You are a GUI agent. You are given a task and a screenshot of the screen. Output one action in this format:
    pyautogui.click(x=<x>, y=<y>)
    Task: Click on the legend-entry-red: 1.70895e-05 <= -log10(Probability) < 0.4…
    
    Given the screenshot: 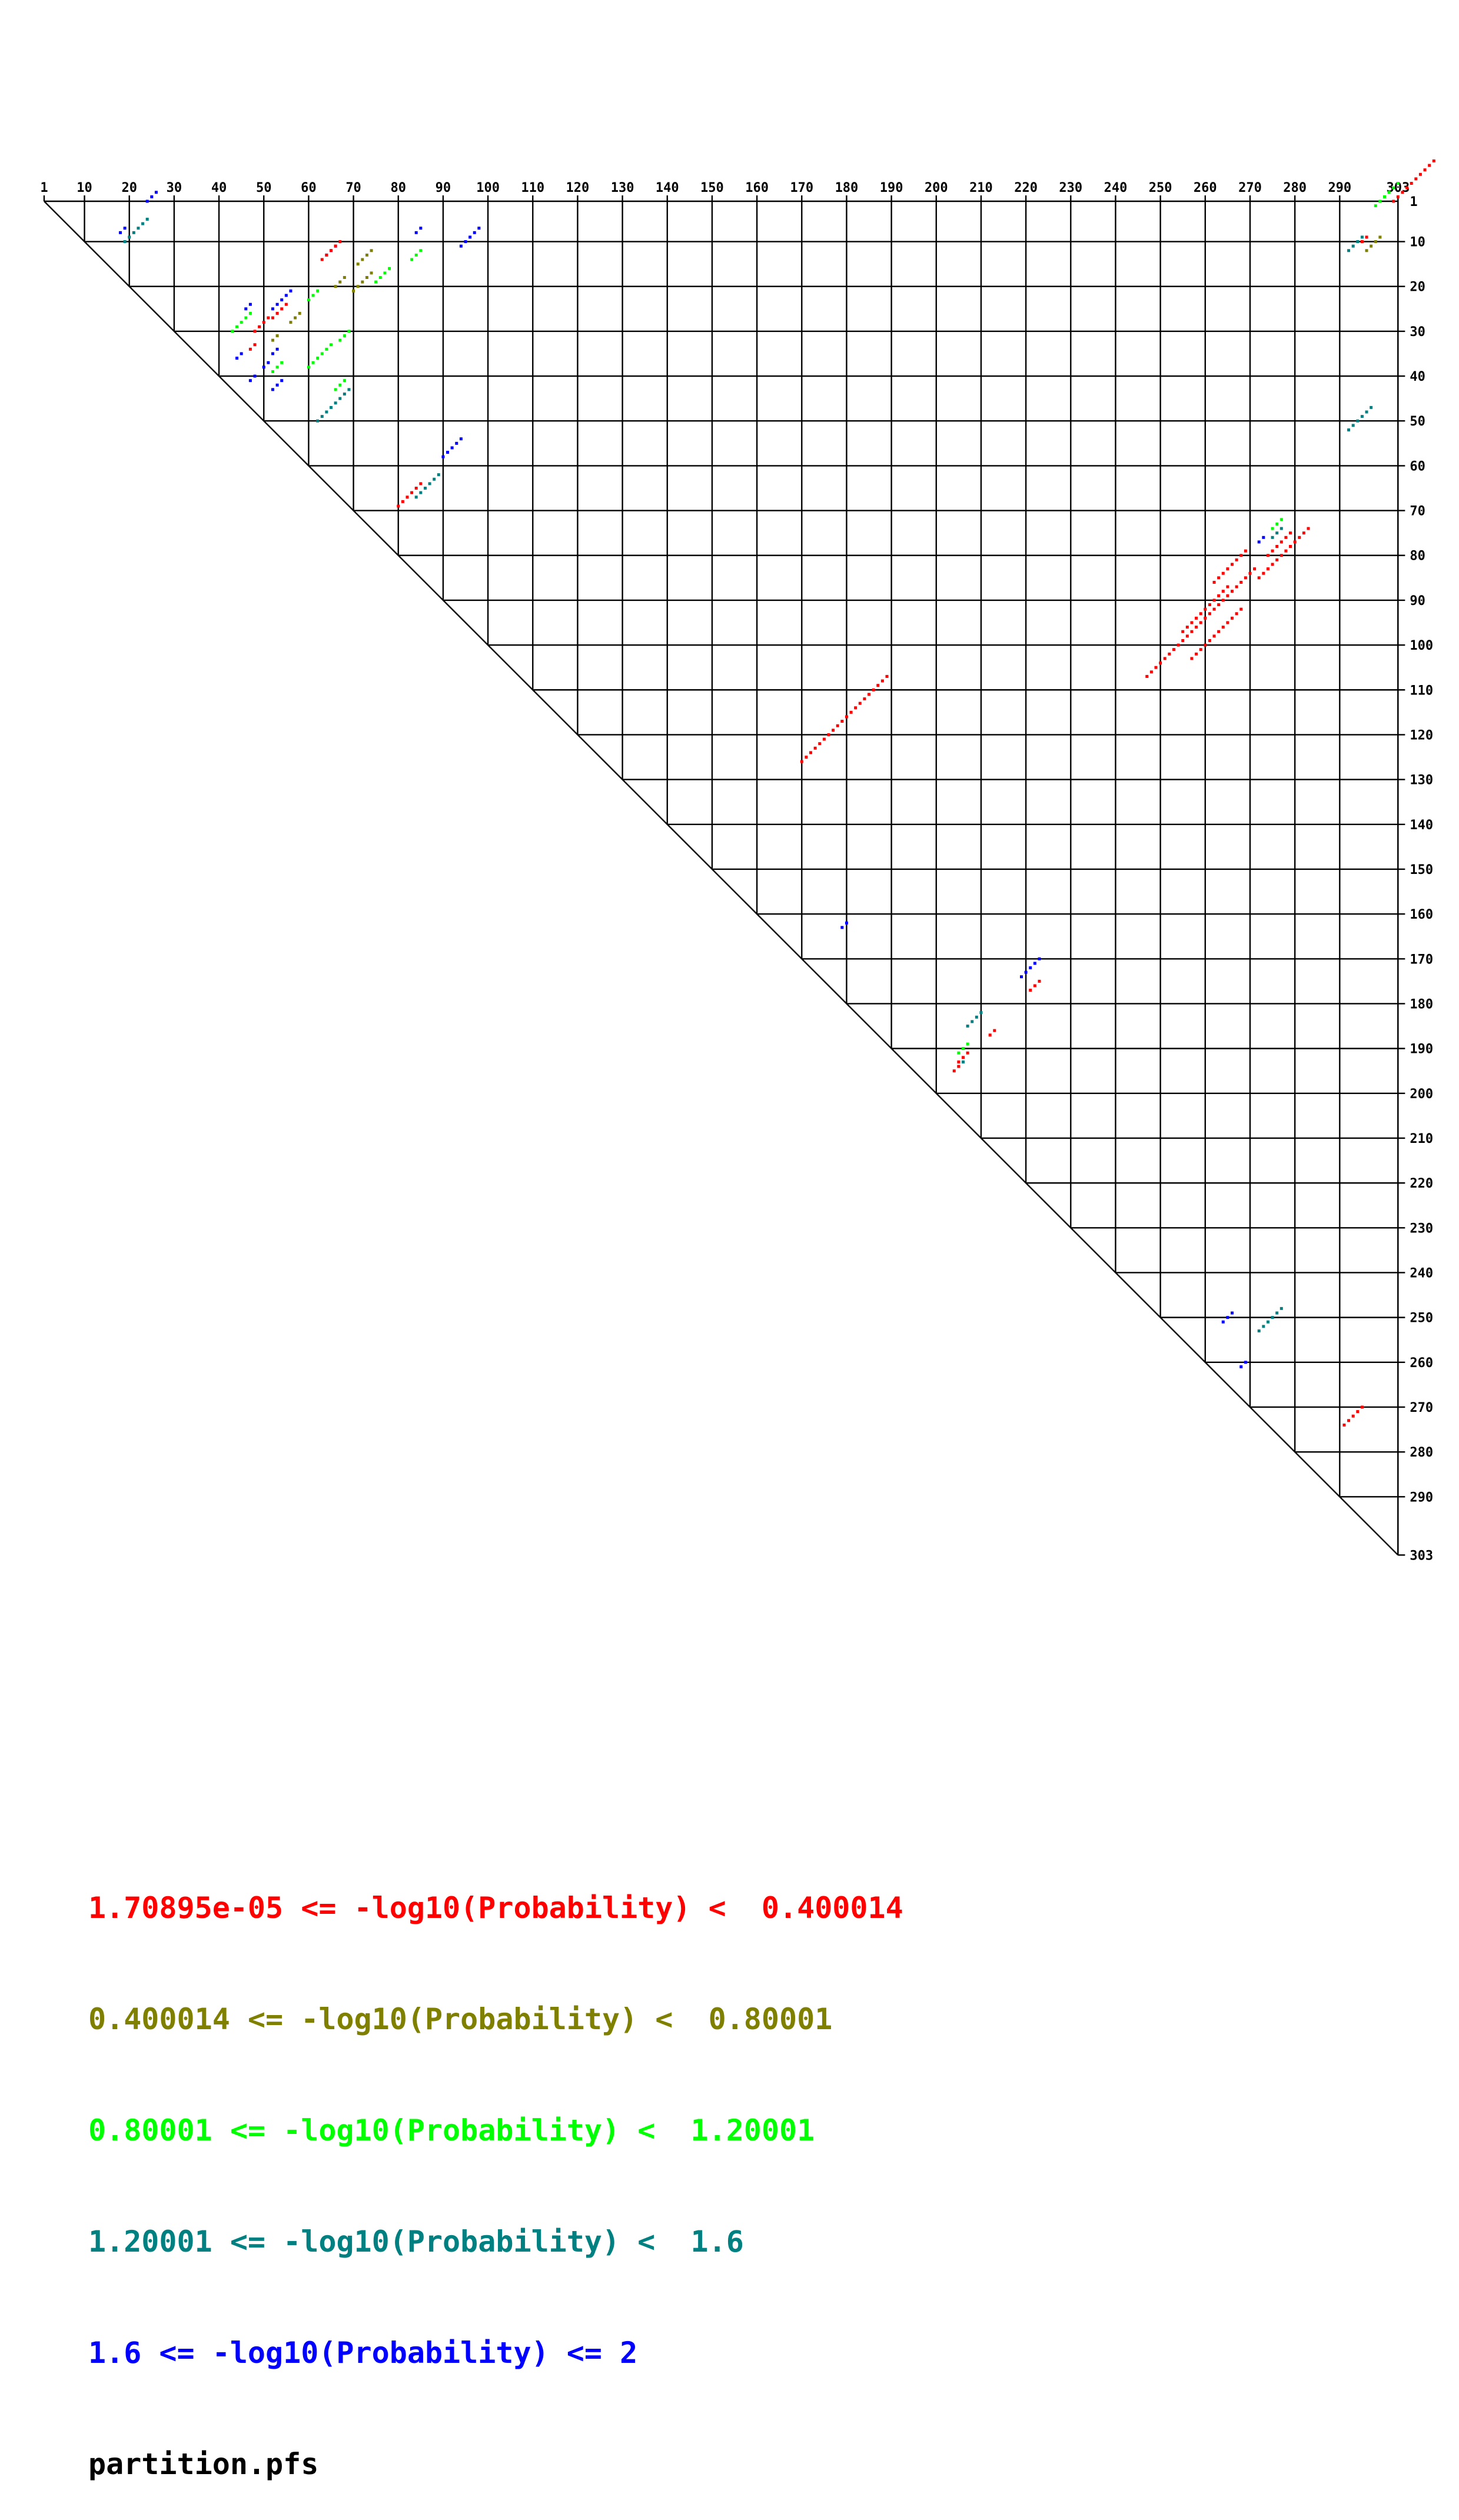 What is the action you would take?
    pyautogui.click(x=495, y=1908)
    